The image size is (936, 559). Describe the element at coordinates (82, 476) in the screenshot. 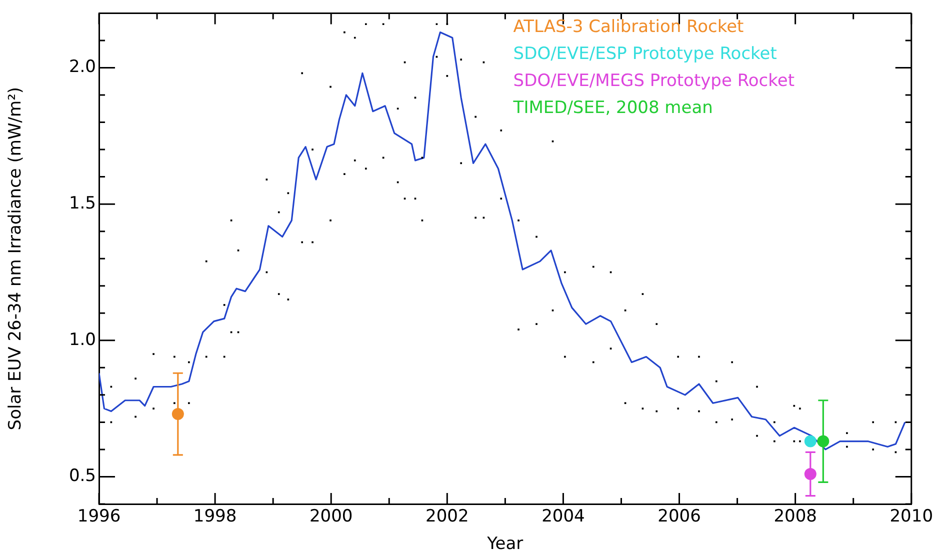

I see `text: 0.5` at that location.